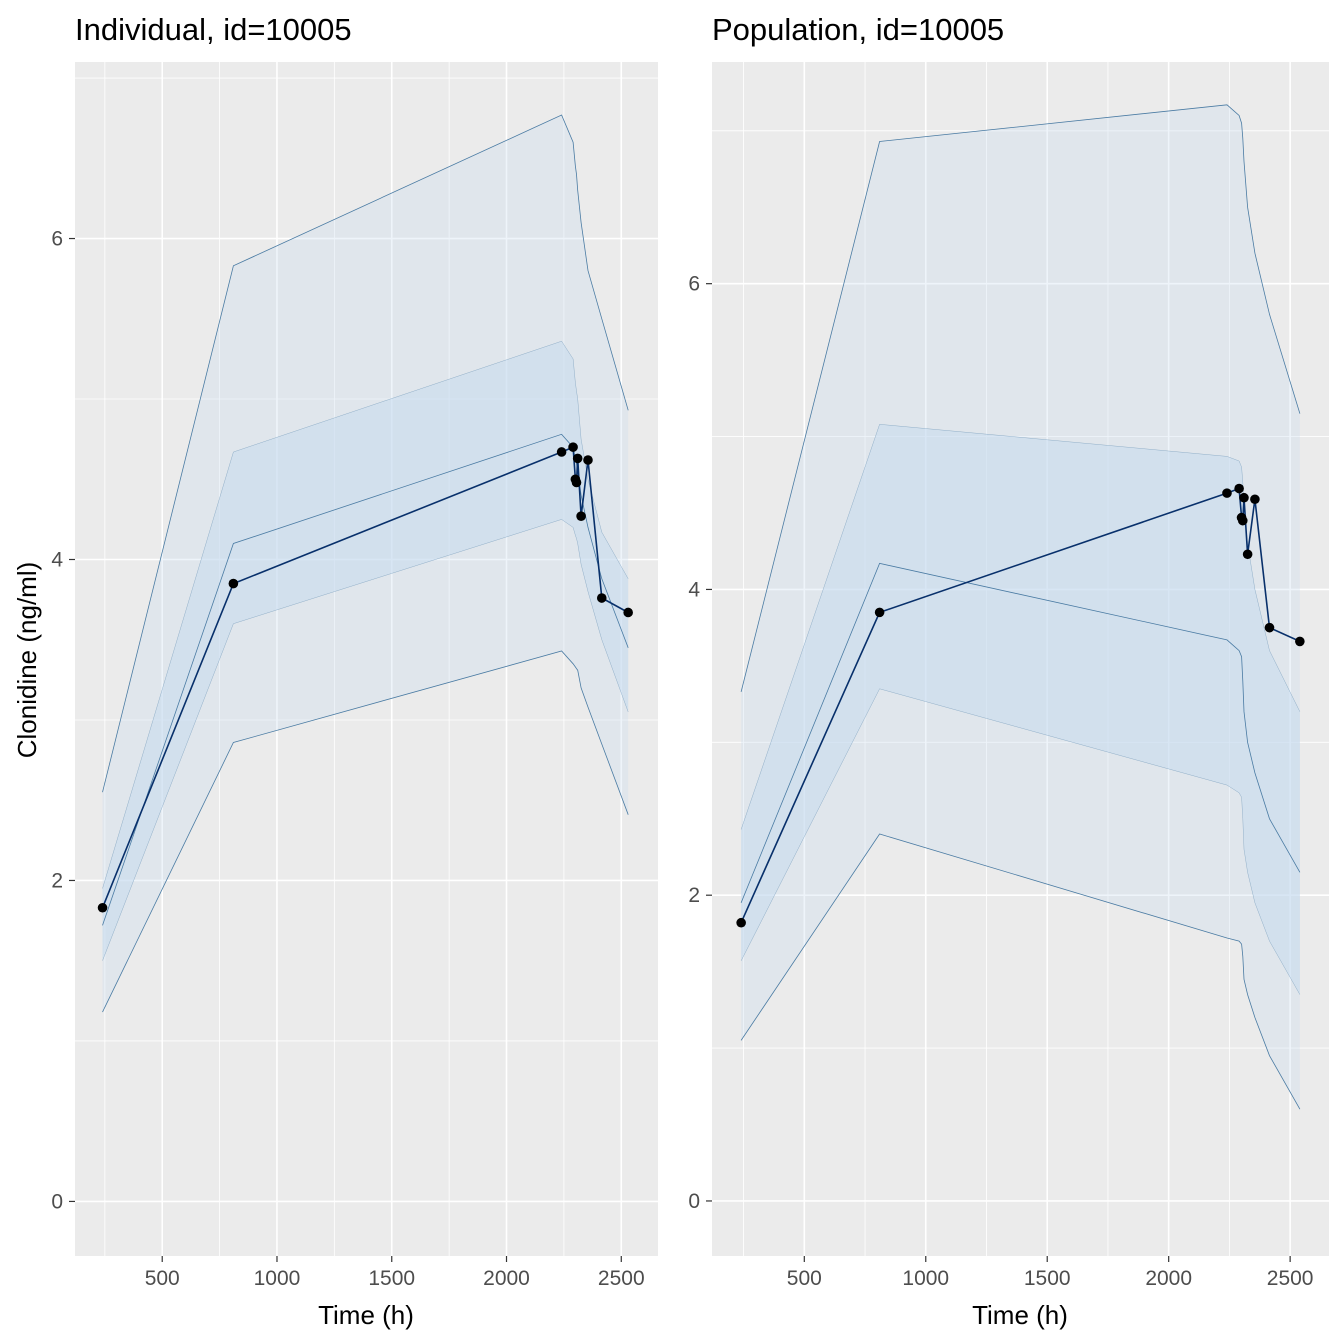 The image size is (1344, 1344). What do you see at coordinates (27, 660) in the screenshot?
I see `y-axis-title: Clonidine (ng/ml)` at bounding box center [27, 660].